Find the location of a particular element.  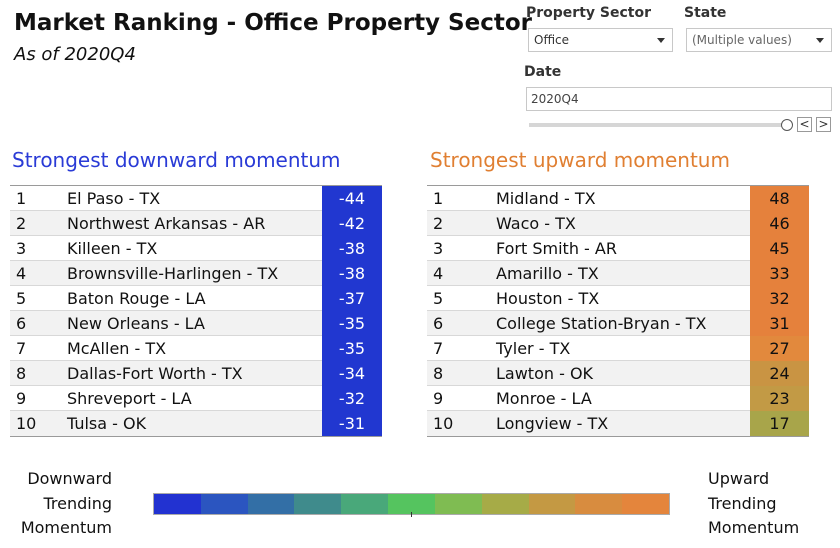

legend-right-line: Momentum is located at coordinates (754, 527).